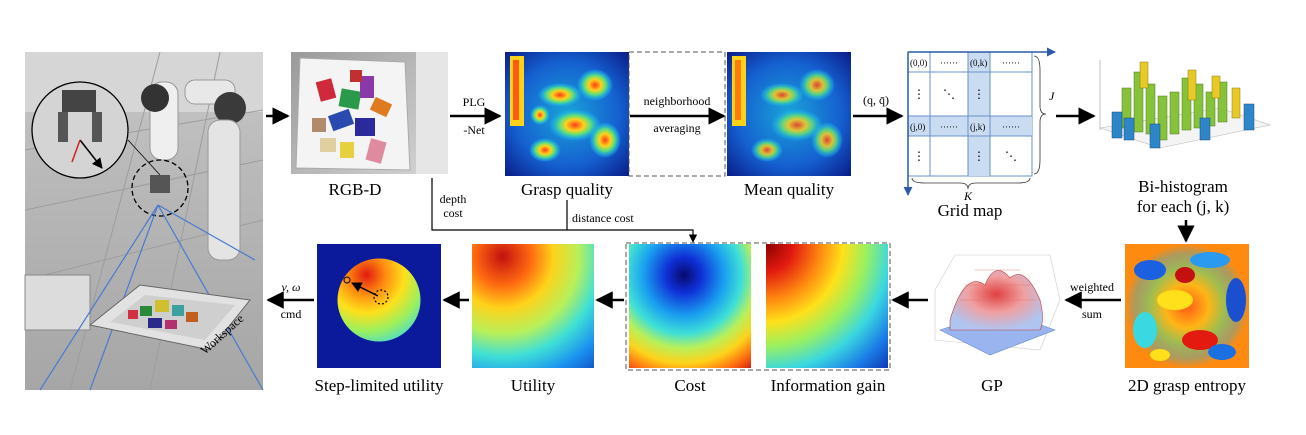 This screenshot has width=1306, height=435. Describe the element at coordinates (1187, 385) in the screenshot. I see `caption-entropy: 2D grasp entropy` at that location.